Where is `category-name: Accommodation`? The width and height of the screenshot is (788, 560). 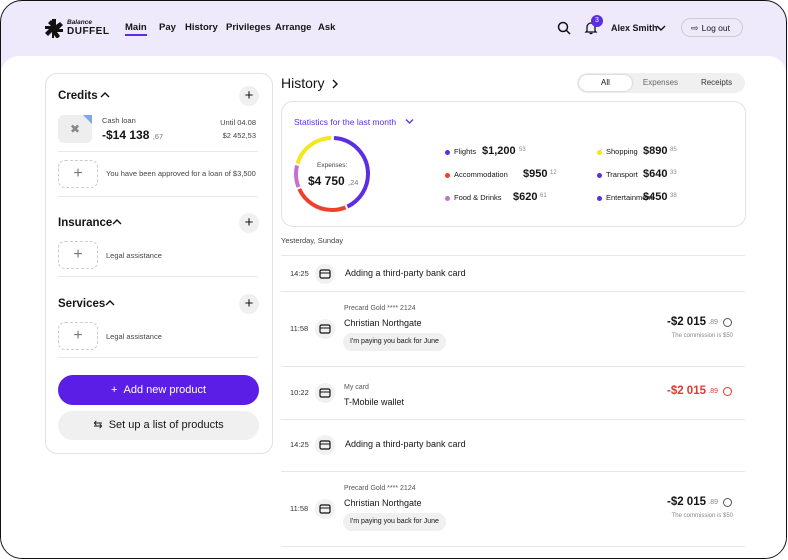
category-name: Accommodation is located at coordinates (481, 174).